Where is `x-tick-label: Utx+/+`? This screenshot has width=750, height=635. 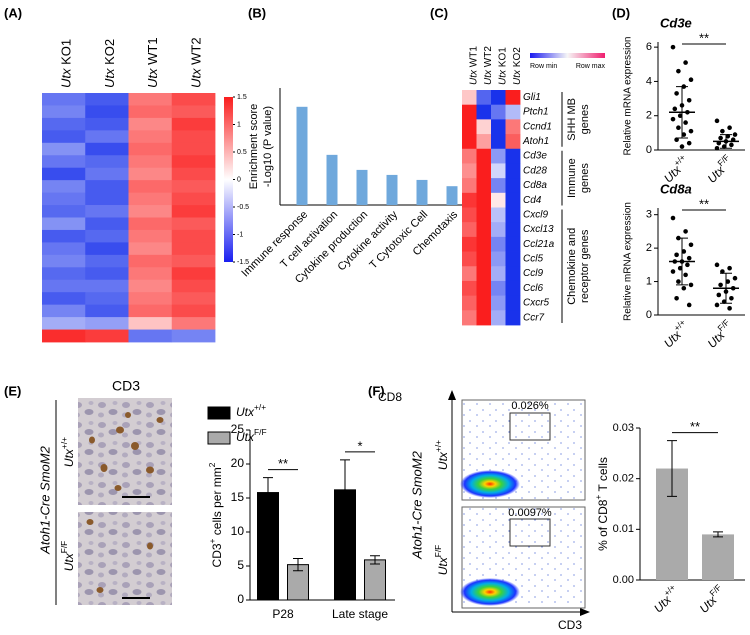 x-tick-label: Utx+/+ is located at coordinates (665, 598).